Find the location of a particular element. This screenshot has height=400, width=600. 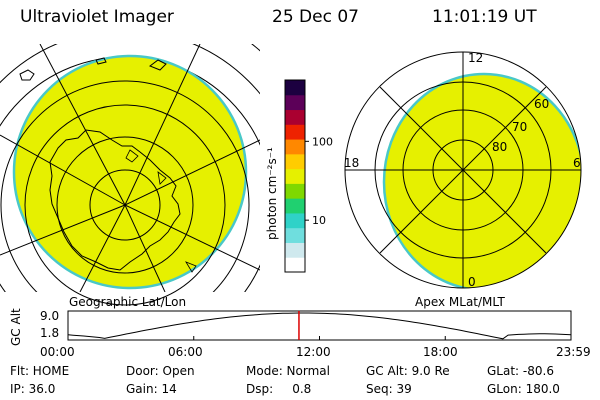

colorbar-unit-label: photon cm⁻²s⁻¹ is located at coordinates (272, 193).